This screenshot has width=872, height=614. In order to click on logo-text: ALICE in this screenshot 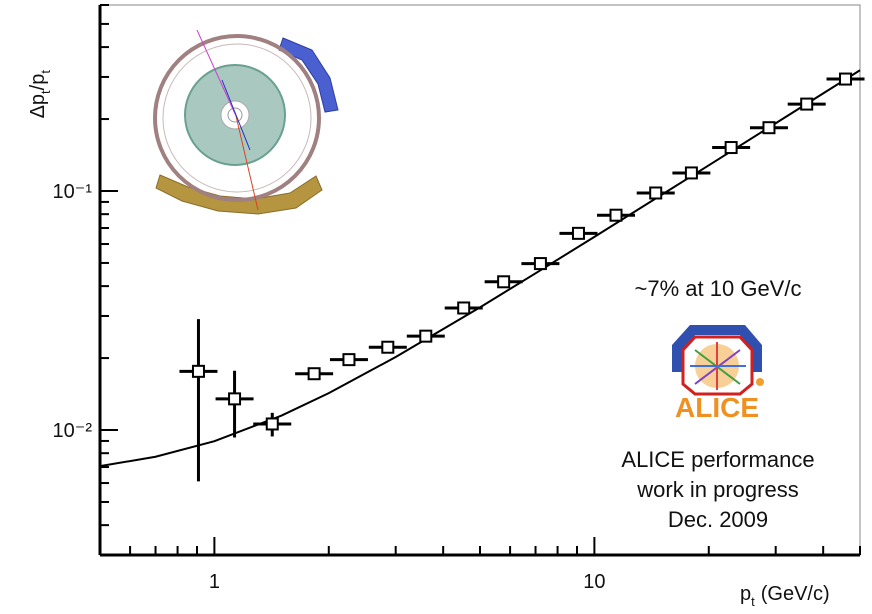, I will do `click(717, 407)`.